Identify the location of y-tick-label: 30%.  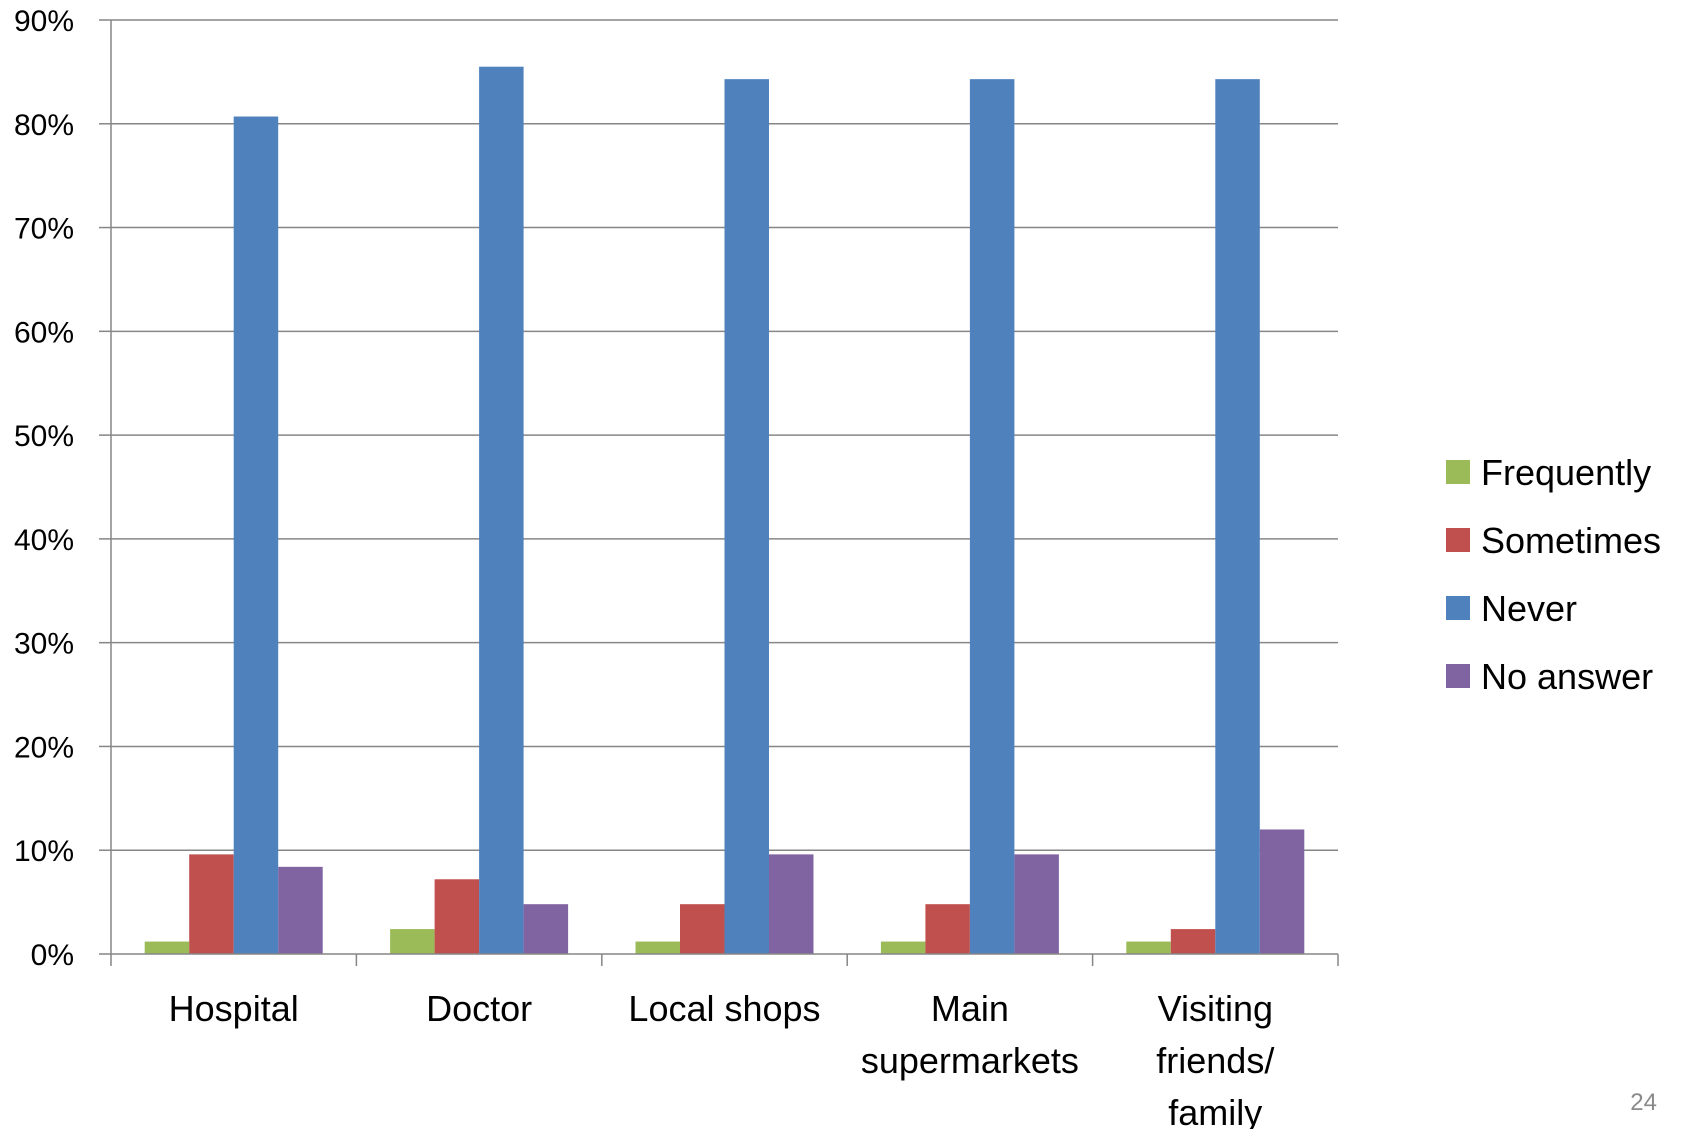
(44, 644).